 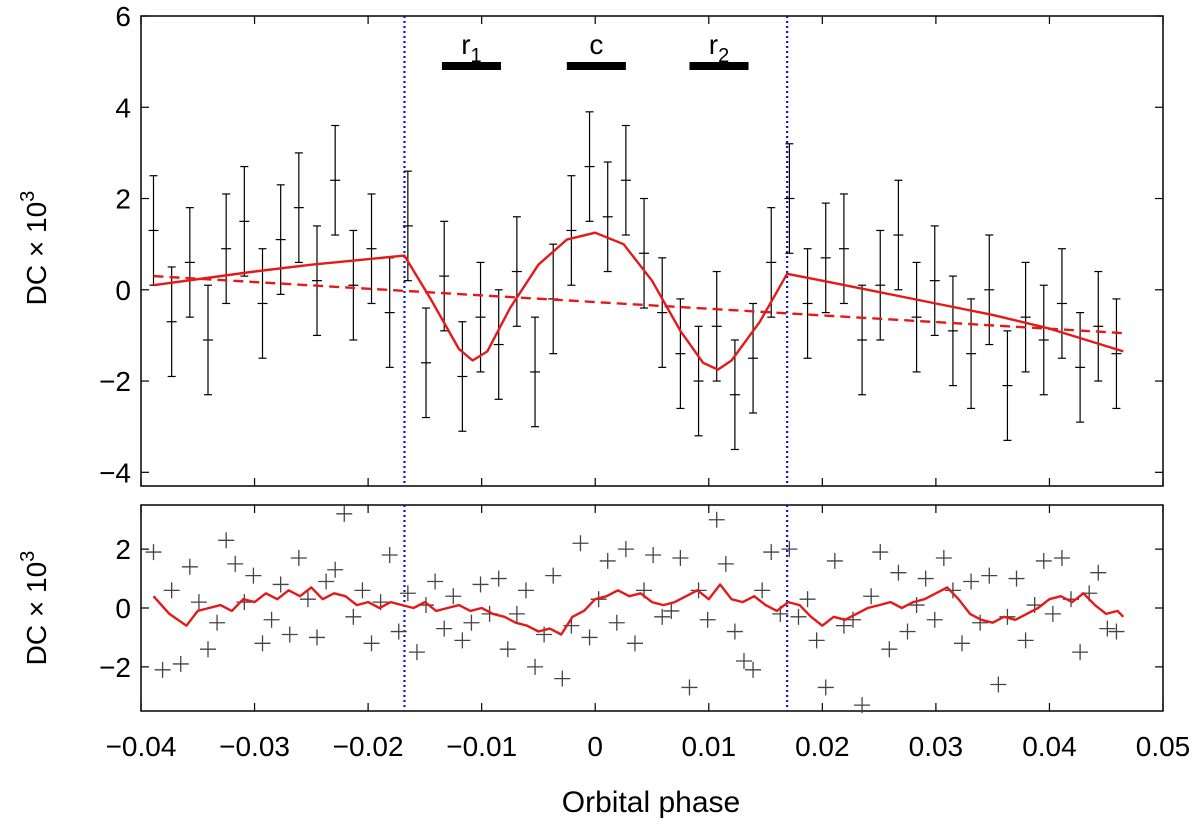 What do you see at coordinates (596, 44) in the screenshot?
I see `phase-interval-label: c` at bounding box center [596, 44].